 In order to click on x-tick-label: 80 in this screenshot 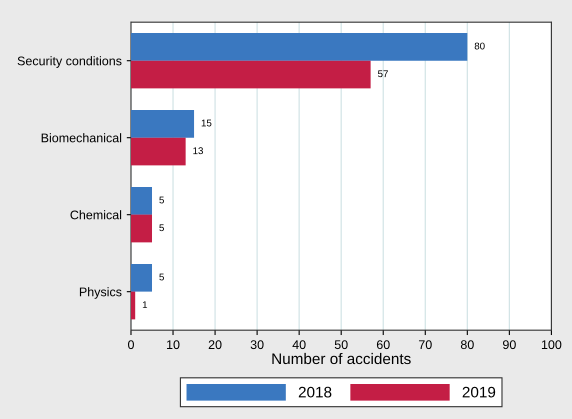, I will do `click(467, 345)`.